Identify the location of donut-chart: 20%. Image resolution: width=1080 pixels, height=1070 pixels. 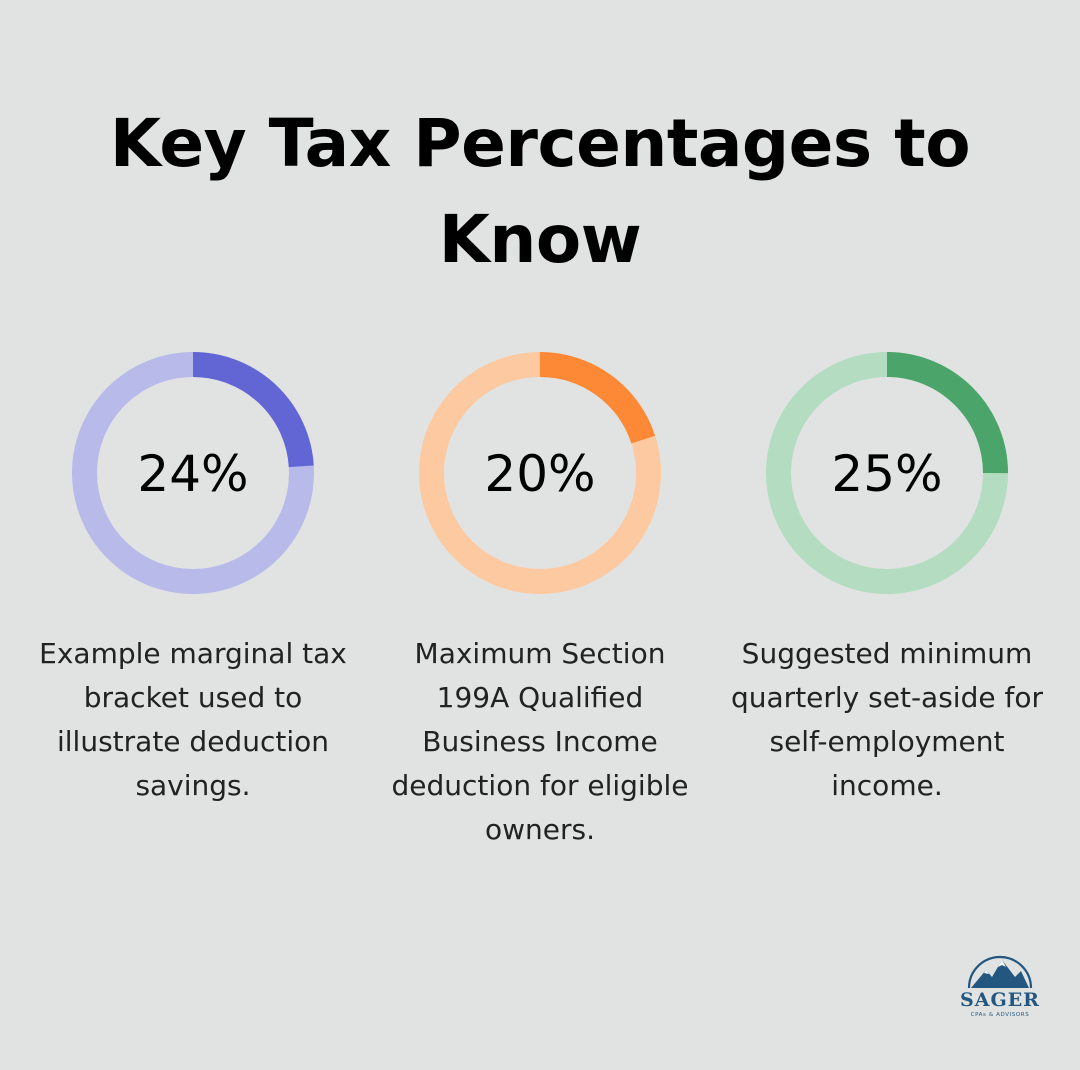
(540, 473).